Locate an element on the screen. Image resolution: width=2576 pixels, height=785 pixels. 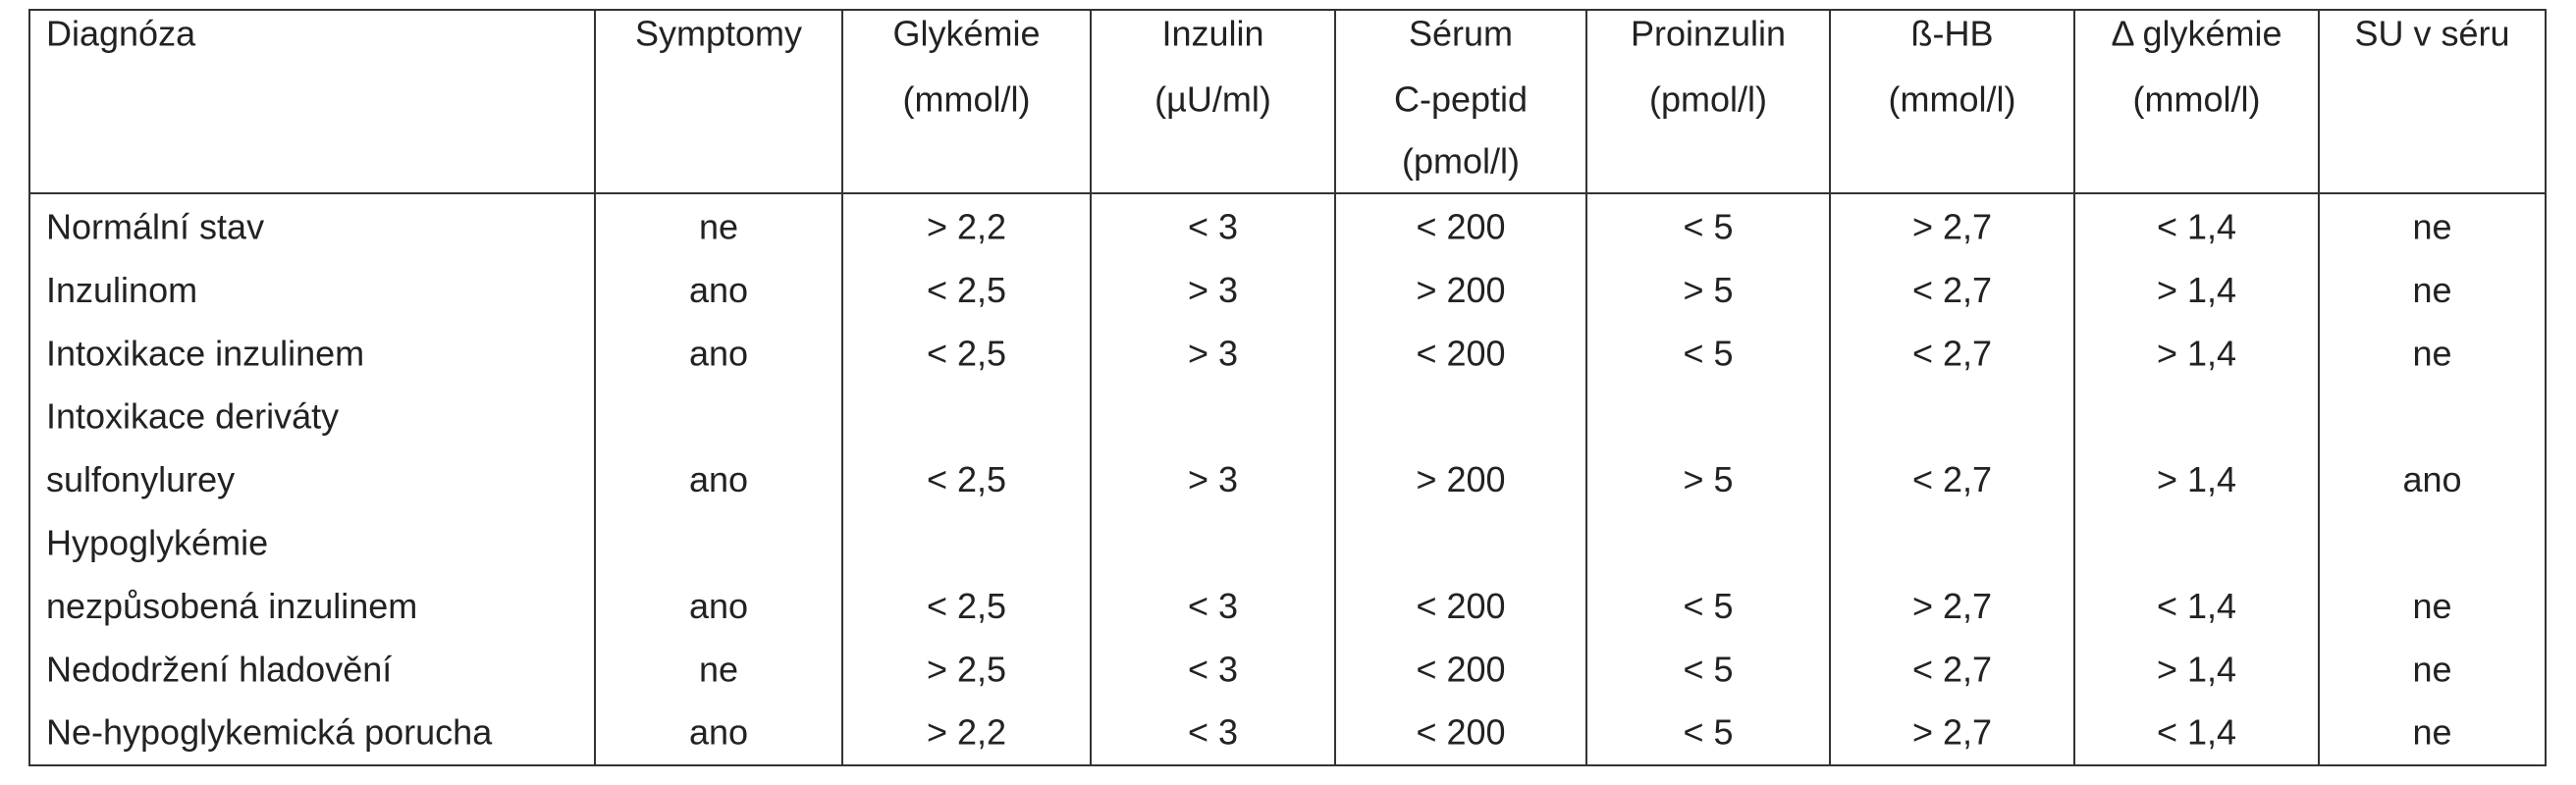
row-label: Inzulinom is located at coordinates (121, 290).